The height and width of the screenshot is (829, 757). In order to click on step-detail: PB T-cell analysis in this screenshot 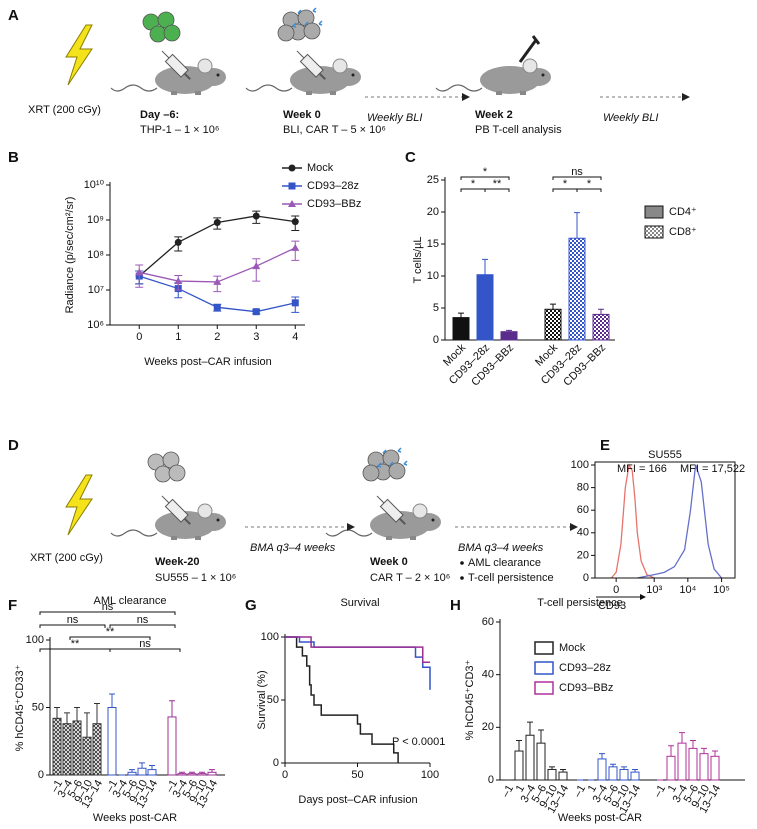, I will do `click(518, 130)`.